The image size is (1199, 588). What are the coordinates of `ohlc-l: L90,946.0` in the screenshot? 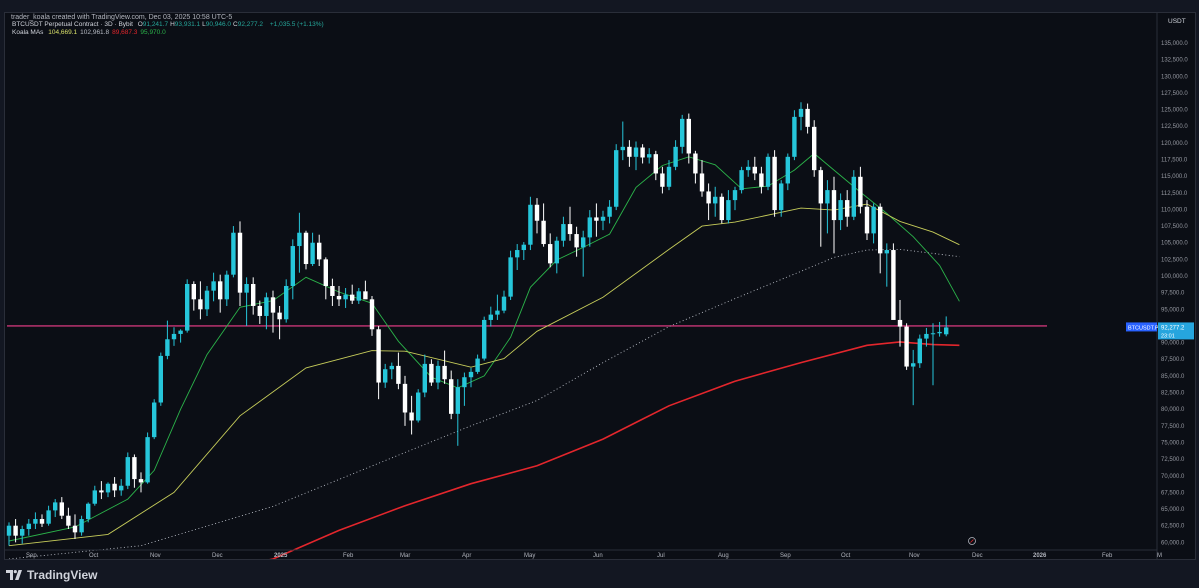 It's located at (216, 24).